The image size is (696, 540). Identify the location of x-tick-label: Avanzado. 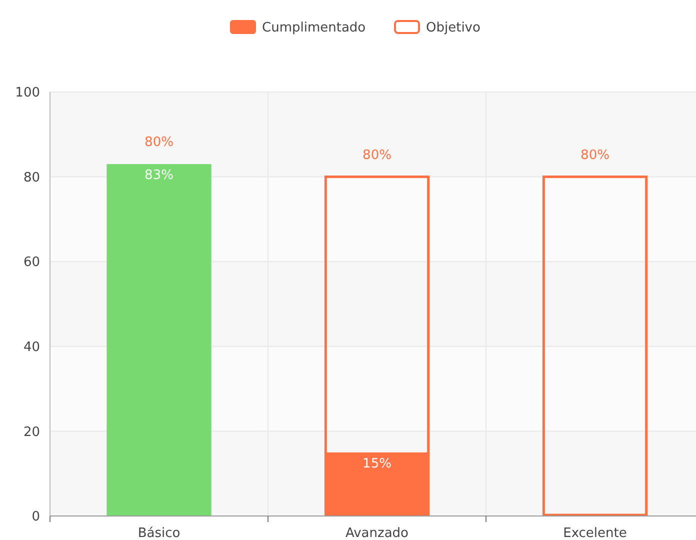
(377, 533).